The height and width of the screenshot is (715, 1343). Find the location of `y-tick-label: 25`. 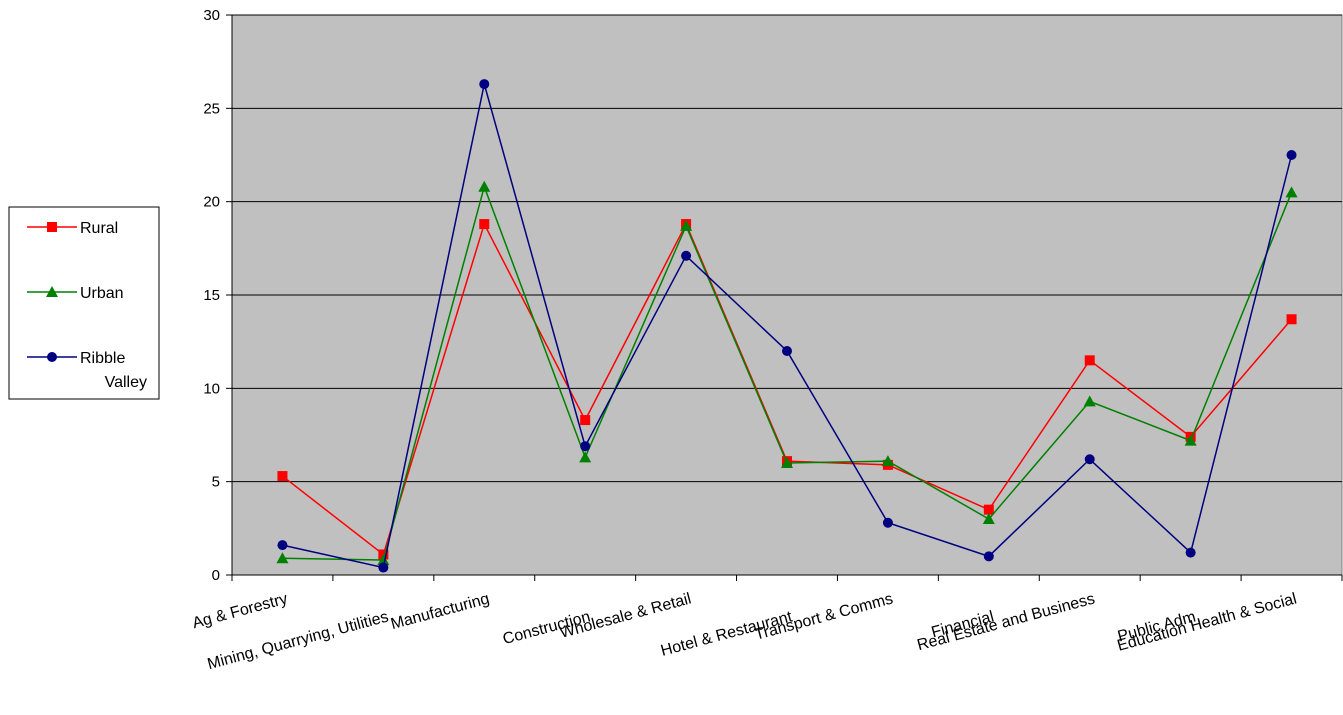

y-tick-label: 25 is located at coordinates (211, 108).